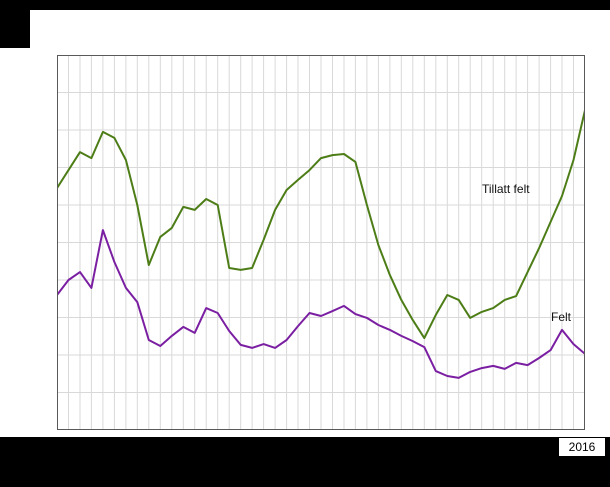 The width and height of the screenshot is (610, 487). Describe the element at coordinates (305, 5) in the screenshot. I see `top-black-bar` at that location.